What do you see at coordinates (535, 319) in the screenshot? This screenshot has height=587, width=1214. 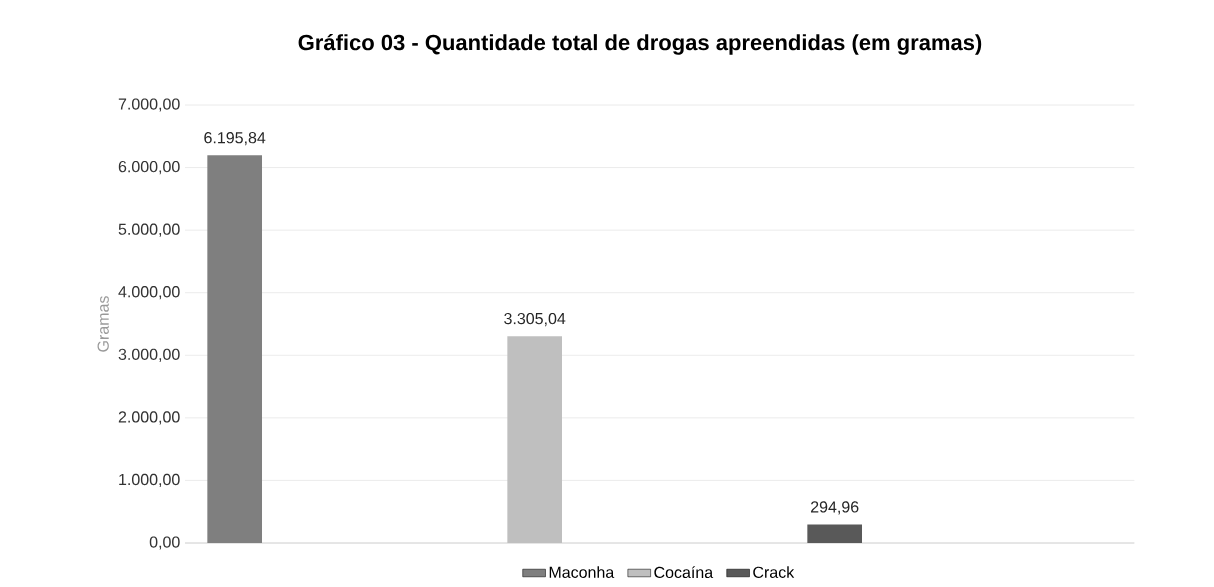 I see `data-label: 3.305,04` at bounding box center [535, 319].